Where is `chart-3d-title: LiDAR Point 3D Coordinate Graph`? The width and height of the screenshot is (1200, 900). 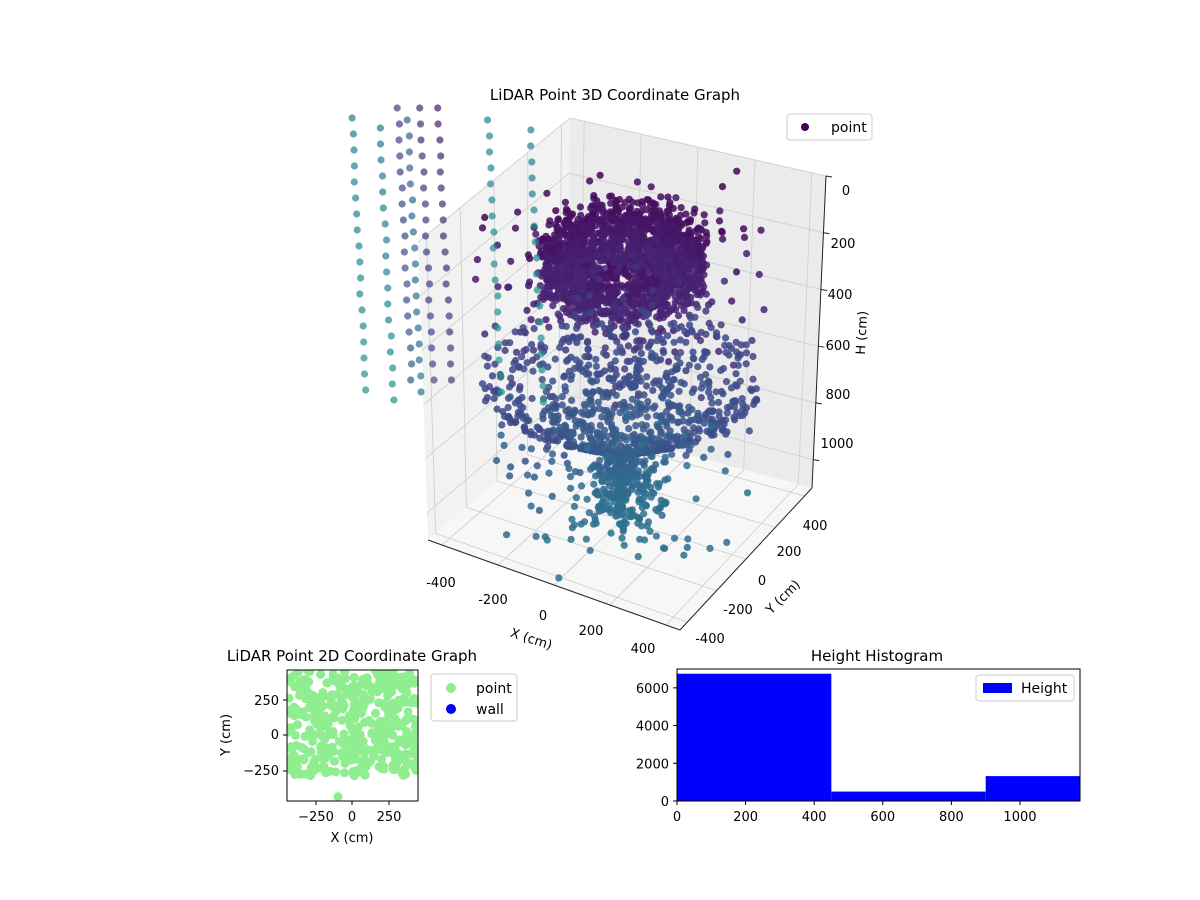
chart-3d-title: LiDAR Point 3D Coordinate Graph is located at coordinates (615, 95).